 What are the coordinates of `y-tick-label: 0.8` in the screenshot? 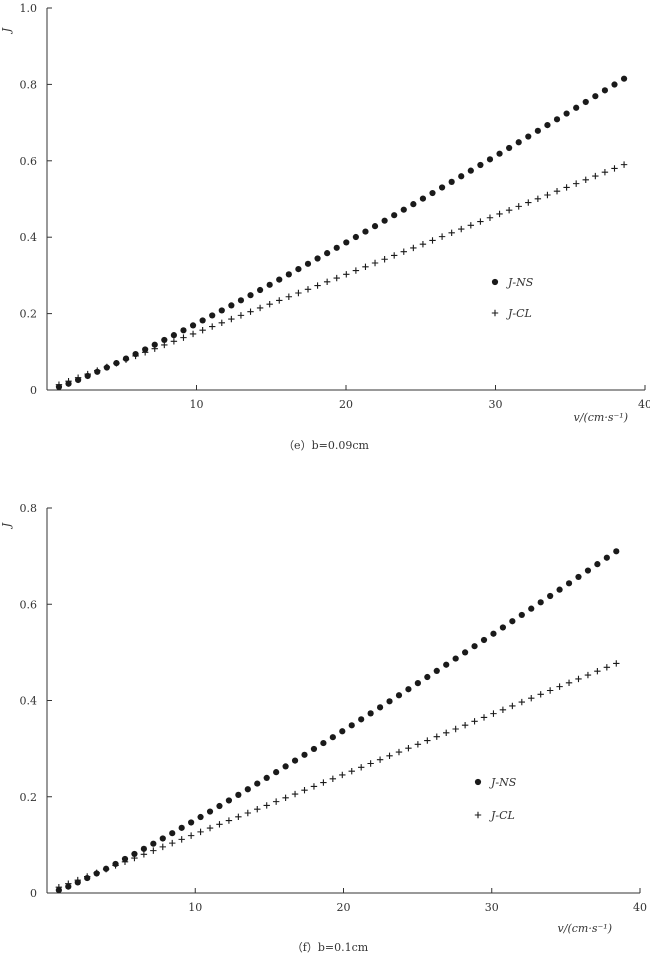 It's located at (29, 84).